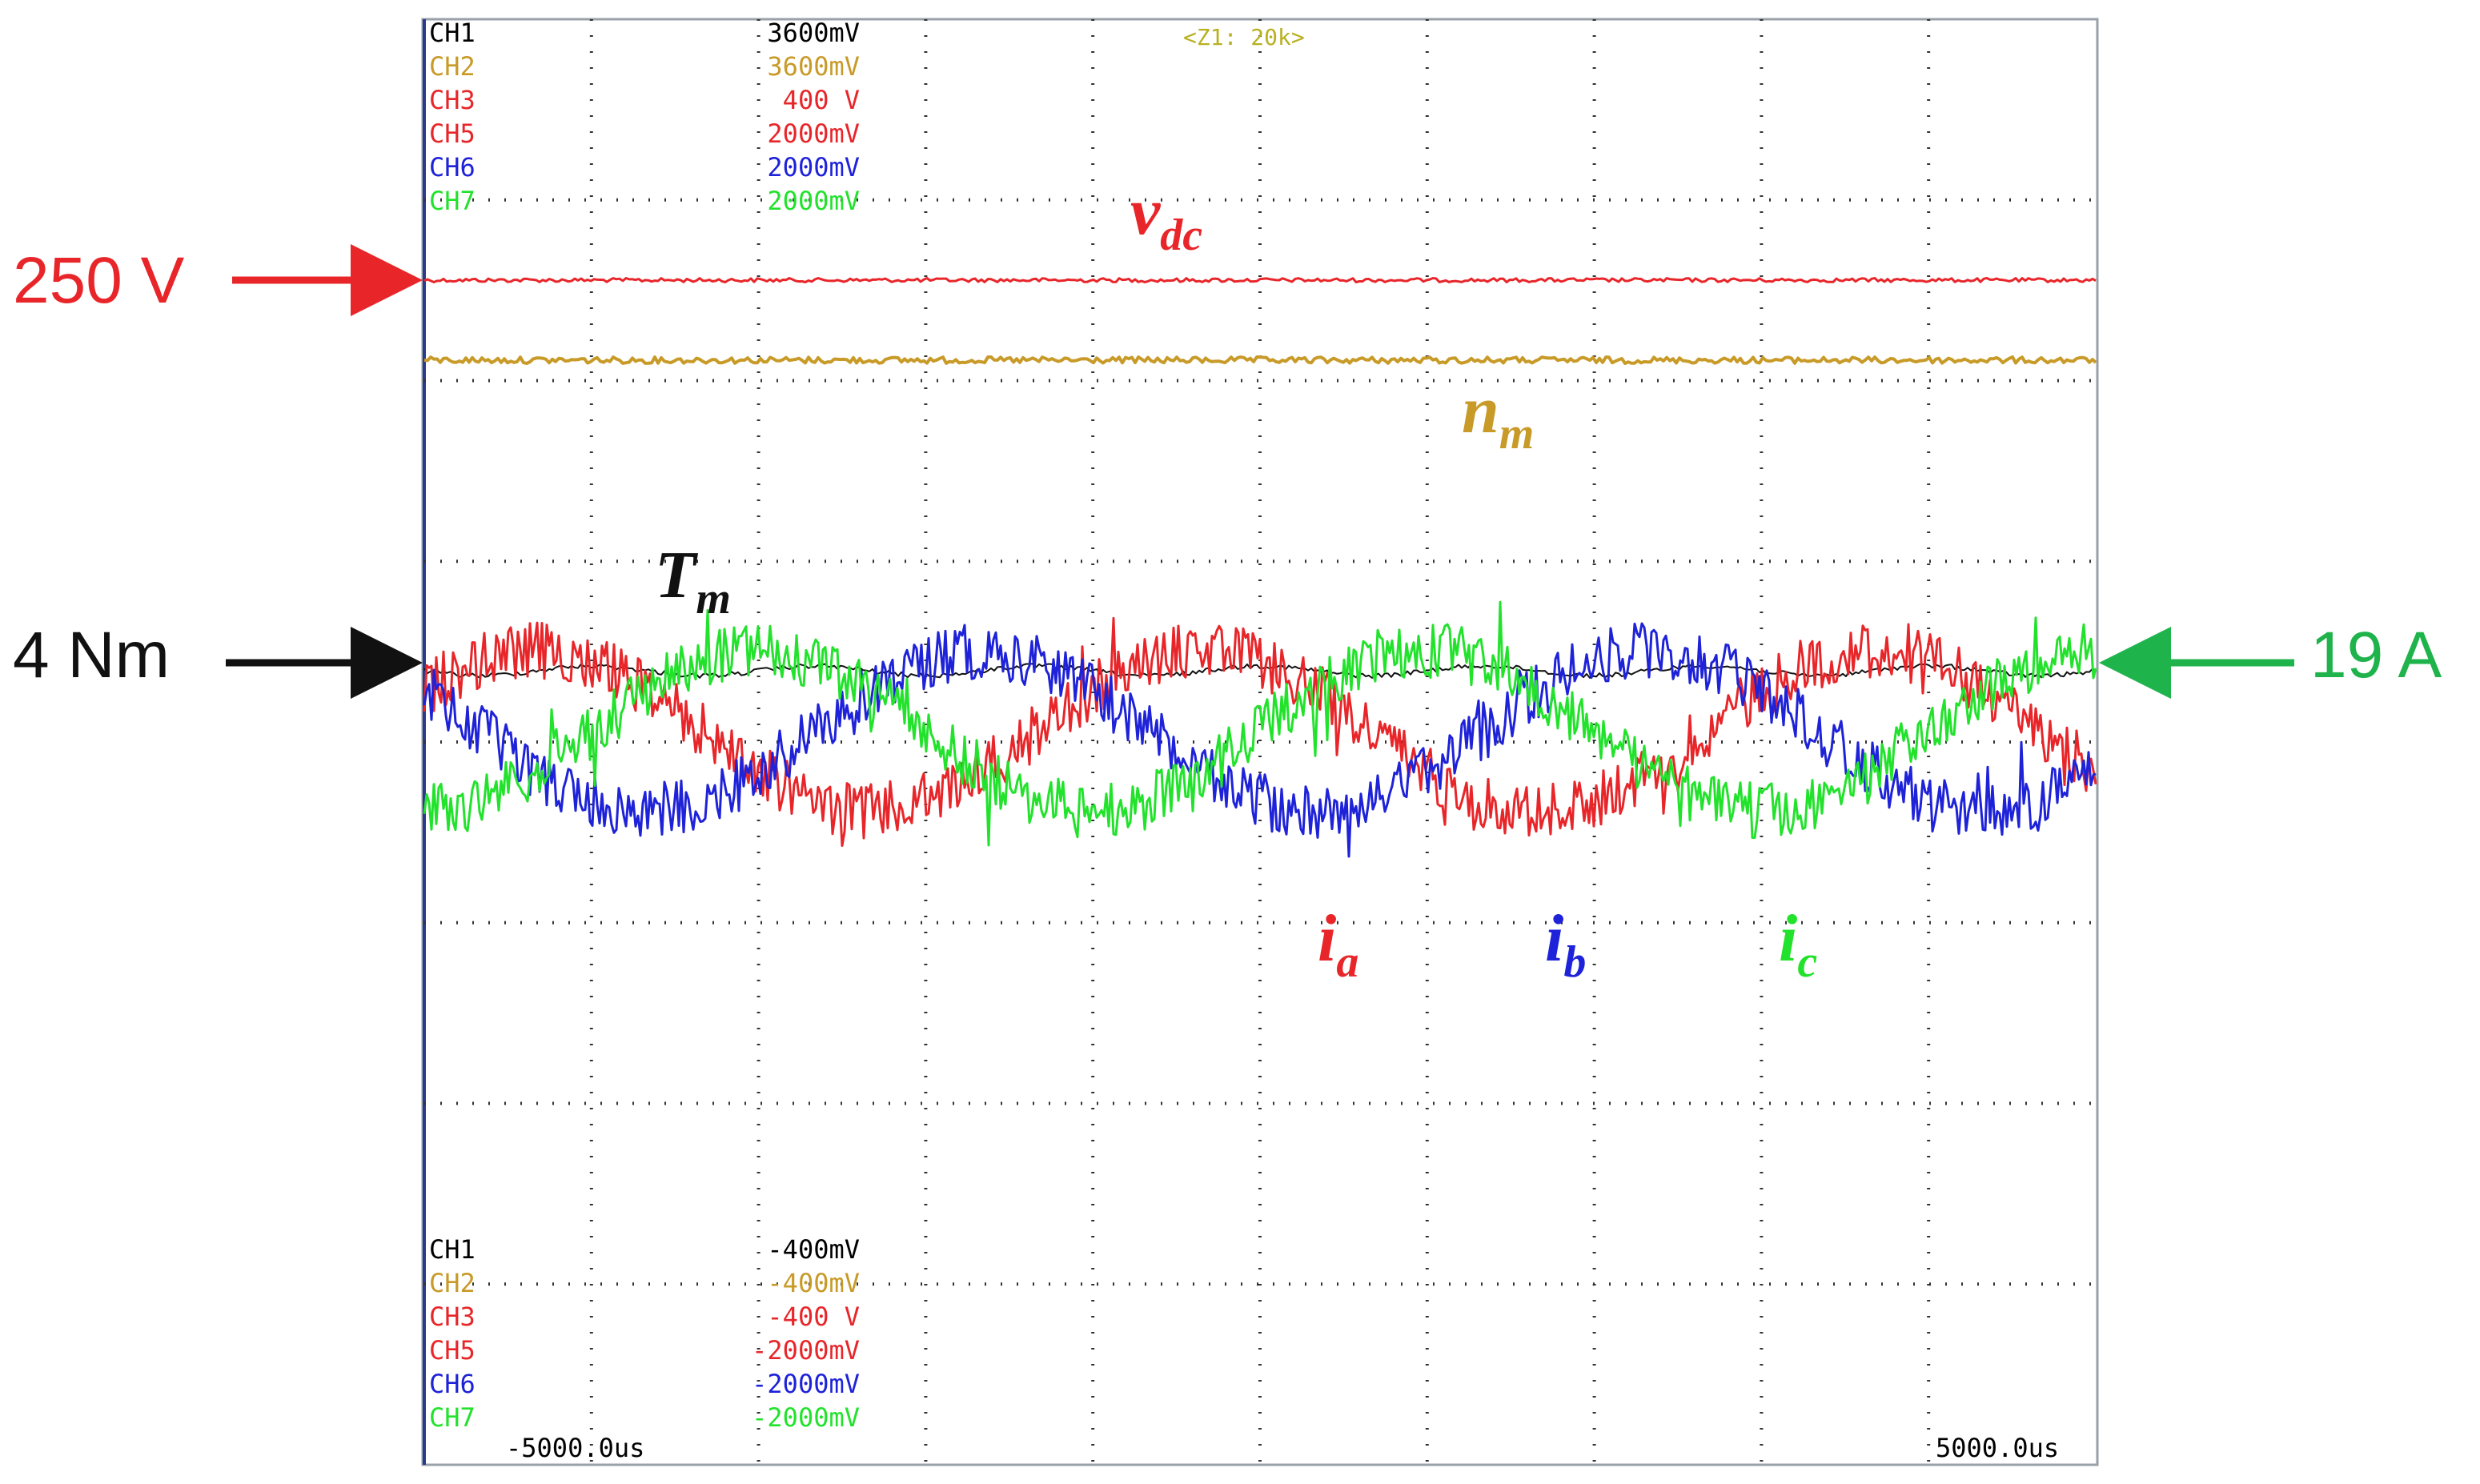 The width and height of the screenshot is (2480, 1484). I want to click on svg-text: ic, so click(1798, 944).